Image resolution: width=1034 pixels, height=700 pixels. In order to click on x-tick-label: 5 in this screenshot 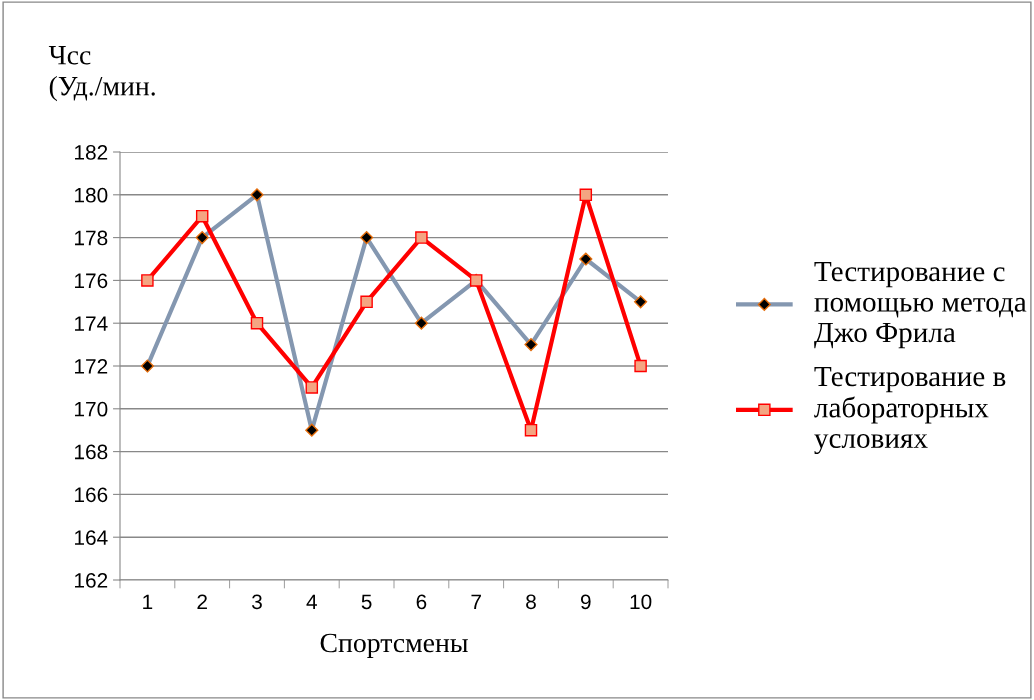, I will do `click(366, 602)`.